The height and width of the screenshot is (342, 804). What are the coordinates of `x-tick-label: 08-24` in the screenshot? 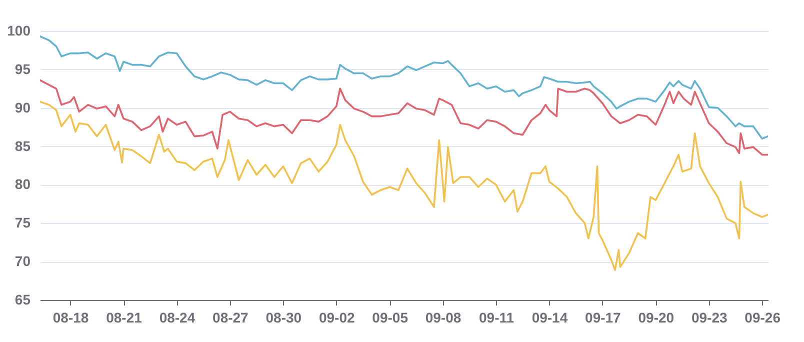 It's located at (177, 318).